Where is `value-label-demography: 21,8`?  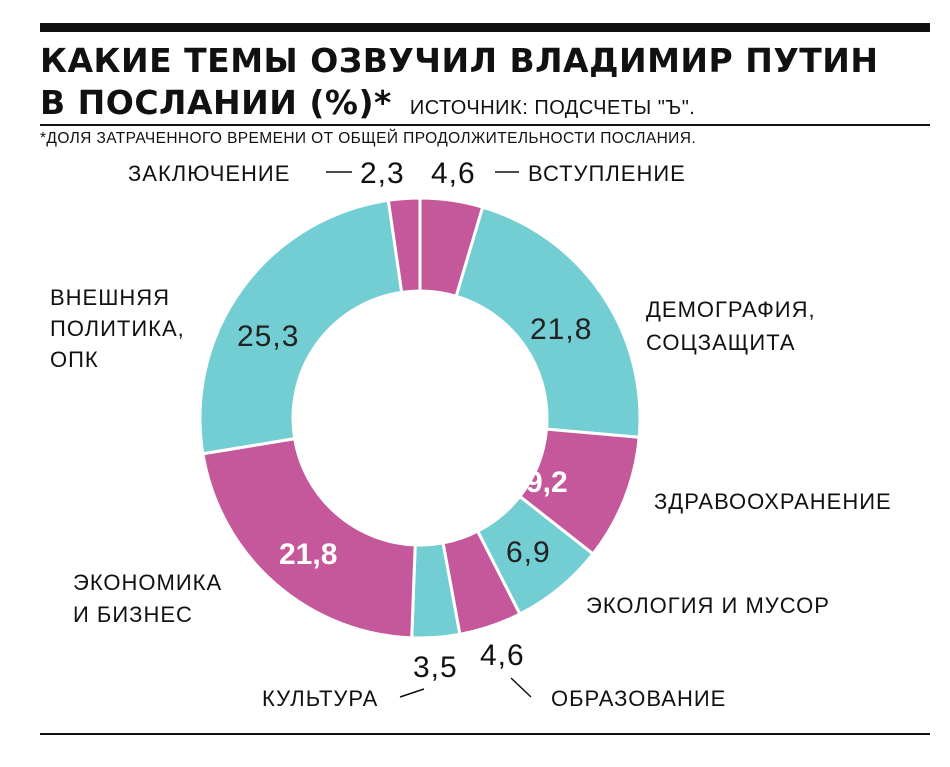 value-label-demography: 21,8 is located at coordinates (561, 329).